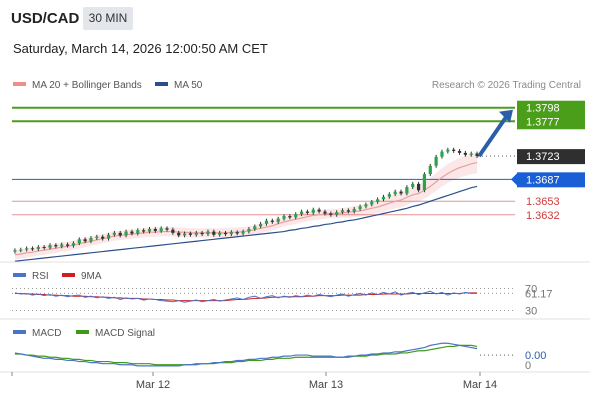 The width and height of the screenshot is (590, 400). Describe the element at coordinates (19, 275) in the screenshot. I see `legend-swatch-rsi` at that location.